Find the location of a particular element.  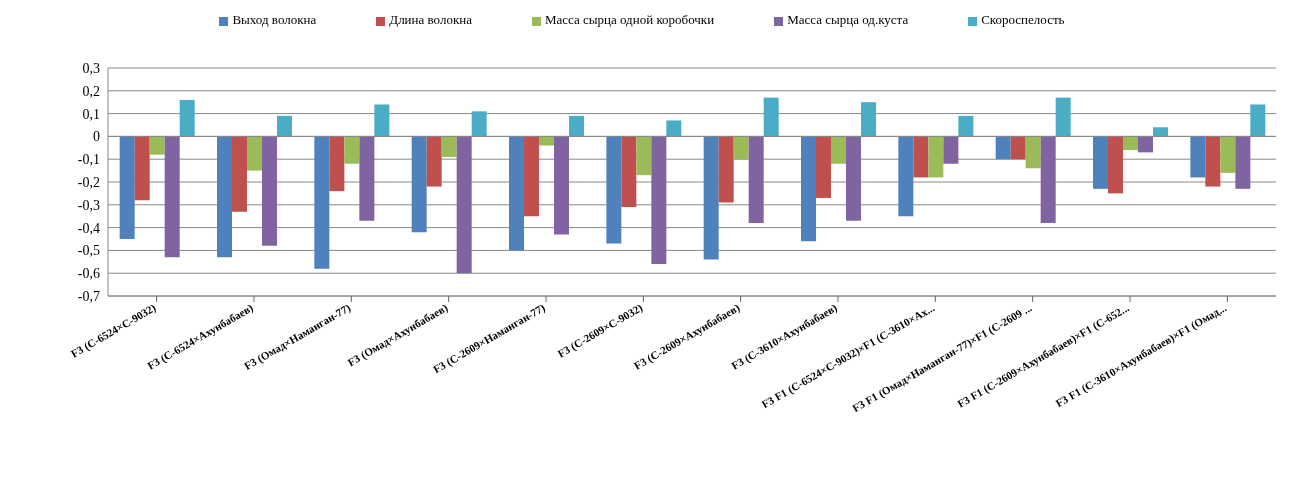

legend-label: Выход волокна is located at coordinates (274, 19).